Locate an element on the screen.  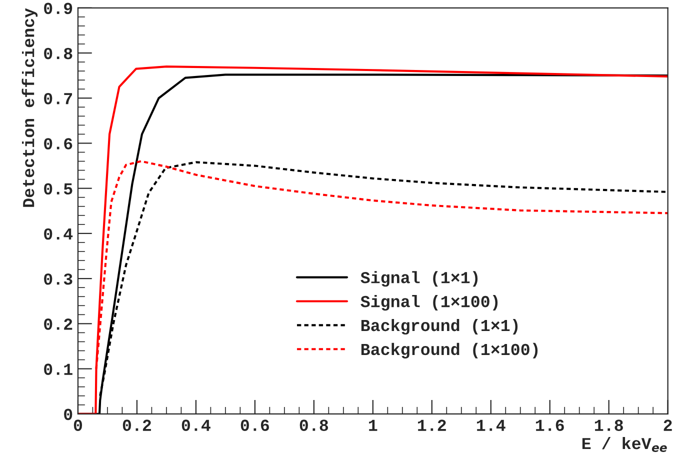
y-tick-label: 0.5 is located at coordinates (58, 189).